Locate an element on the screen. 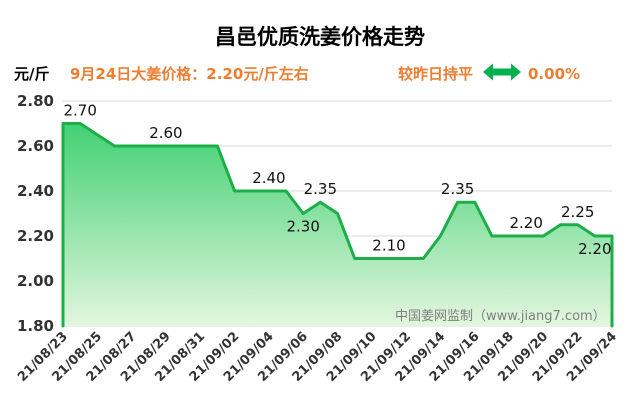  data-label: 2.70 is located at coordinates (79, 111).